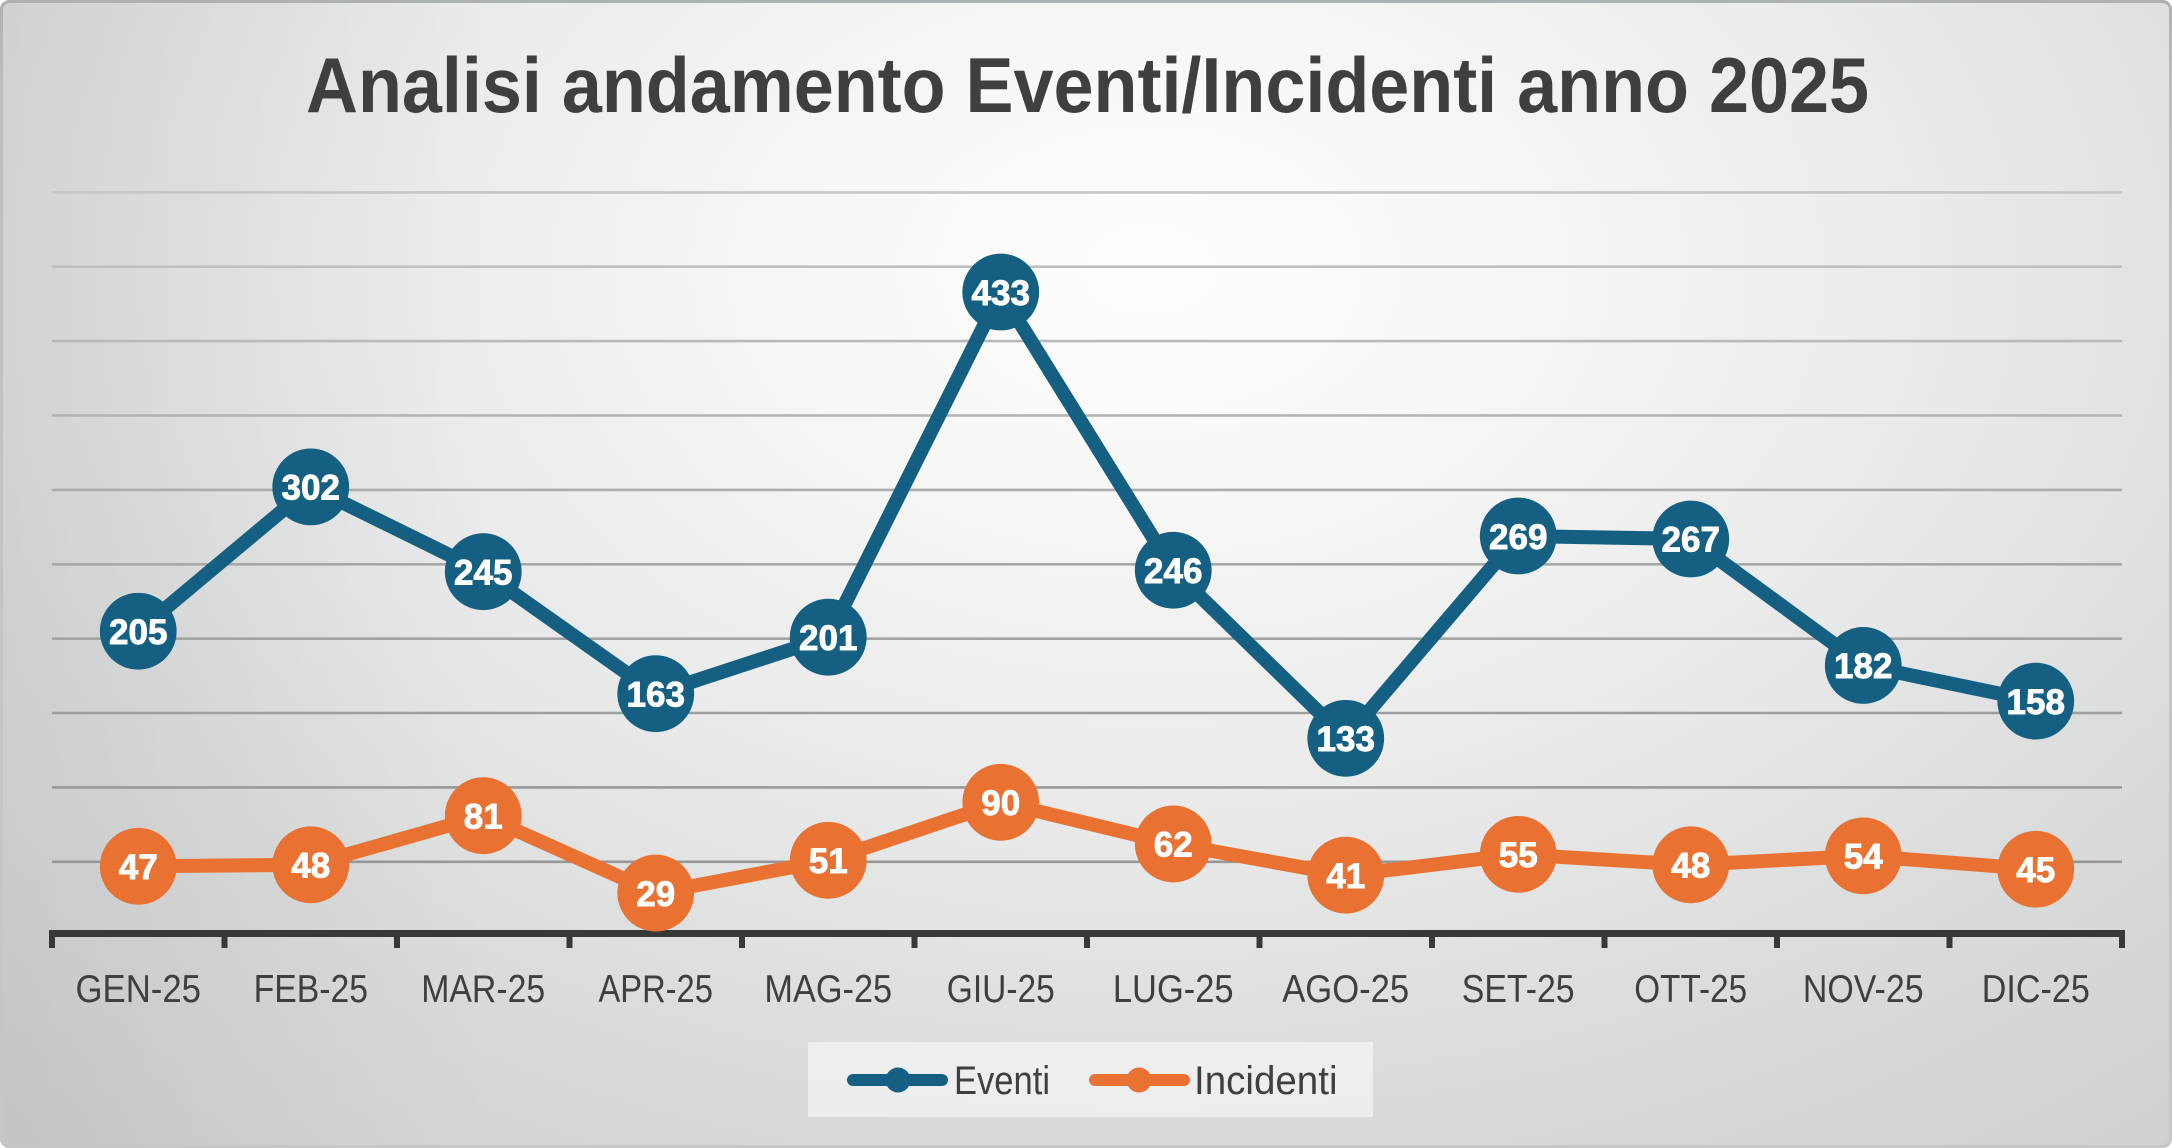 The width and height of the screenshot is (2172, 1148). Describe the element at coordinates (1345, 876) in the screenshot. I see `svg-text: 41` at that location.